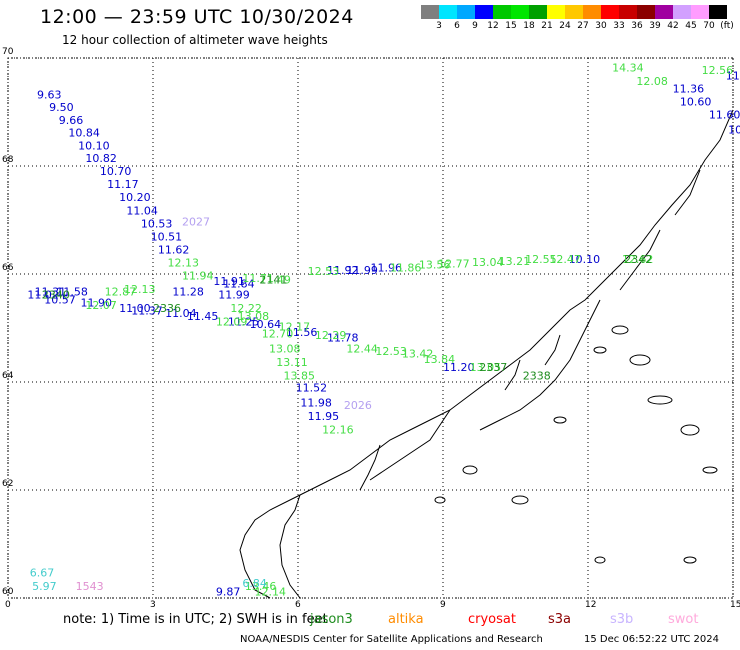 This screenshot has height=650, width=740. Describe the element at coordinates (134, 197) in the screenshot. I see `wave-height-label: 10.20` at that location.